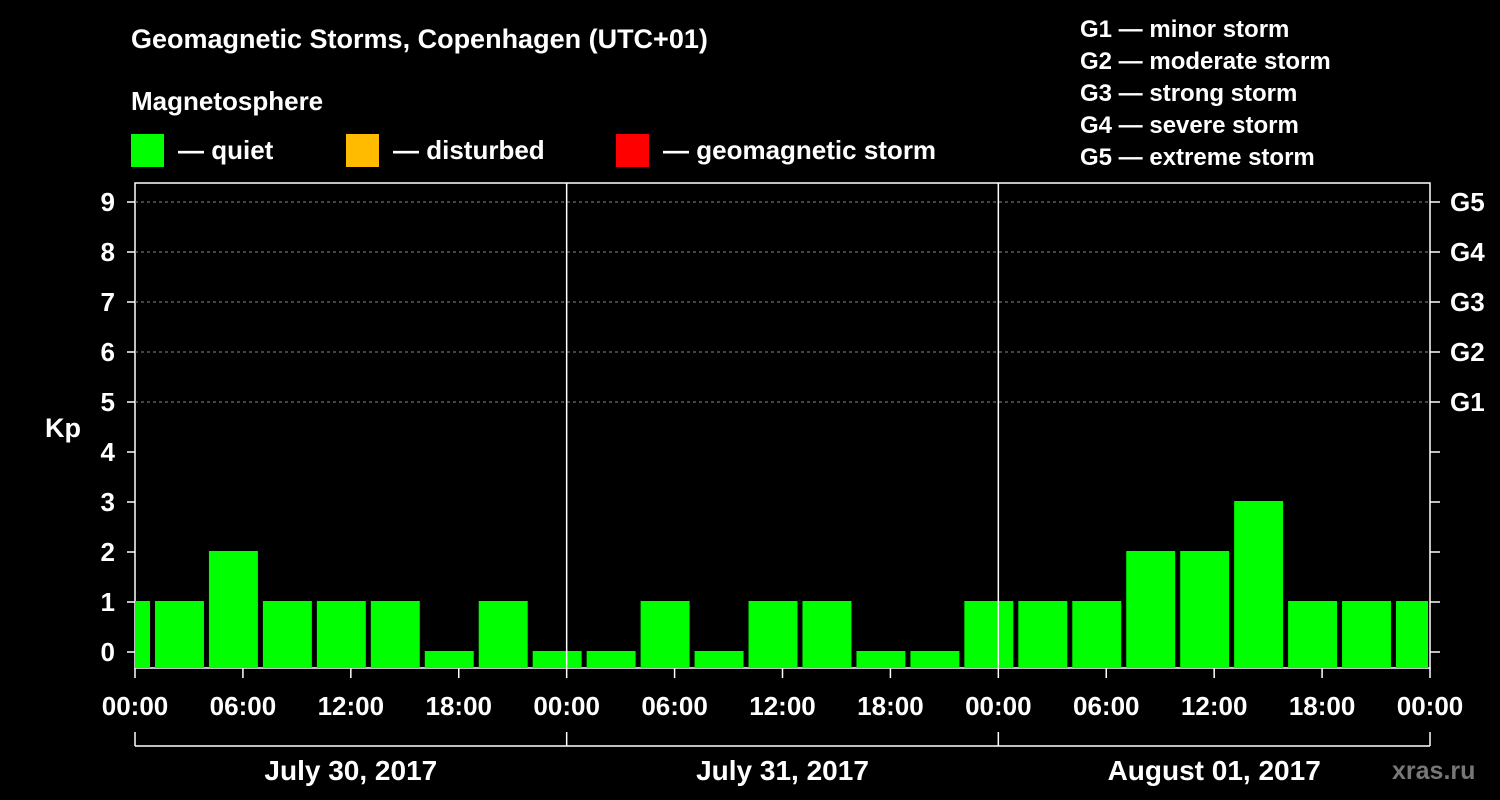  I want to click on right-tick-label-G5: G5, so click(1467, 202).